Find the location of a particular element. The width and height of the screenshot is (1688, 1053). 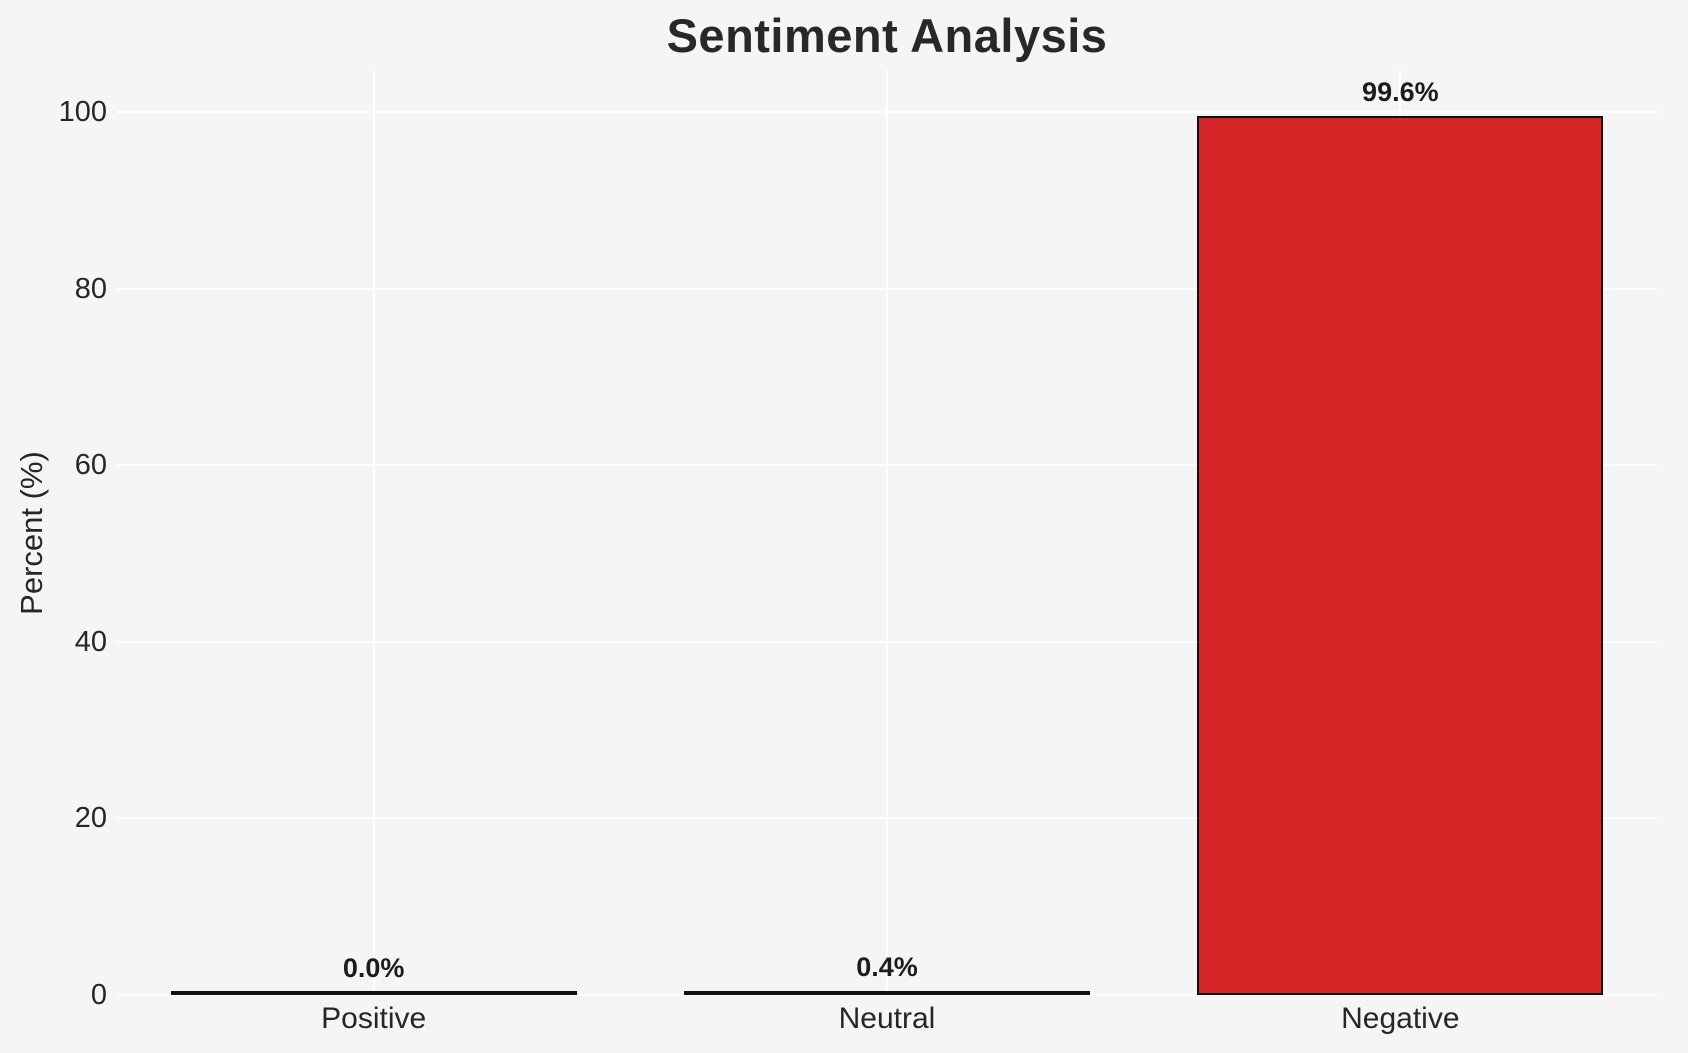

x-tick-label: Neutral is located at coordinates (887, 1018).